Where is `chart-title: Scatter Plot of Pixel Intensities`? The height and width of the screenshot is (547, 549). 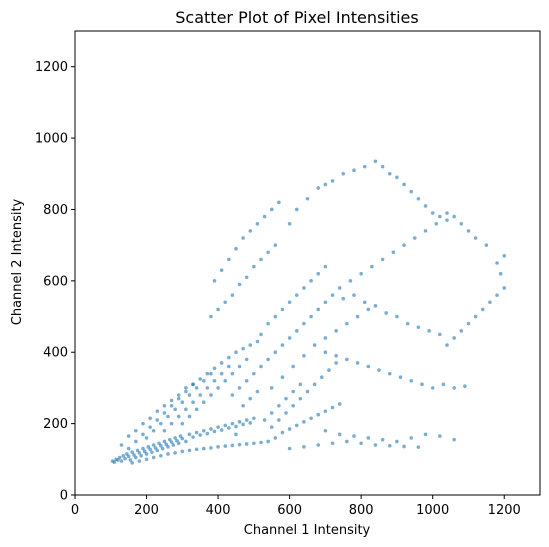 chart-title: Scatter Plot of Pixel Intensities is located at coordinates (296, 17).